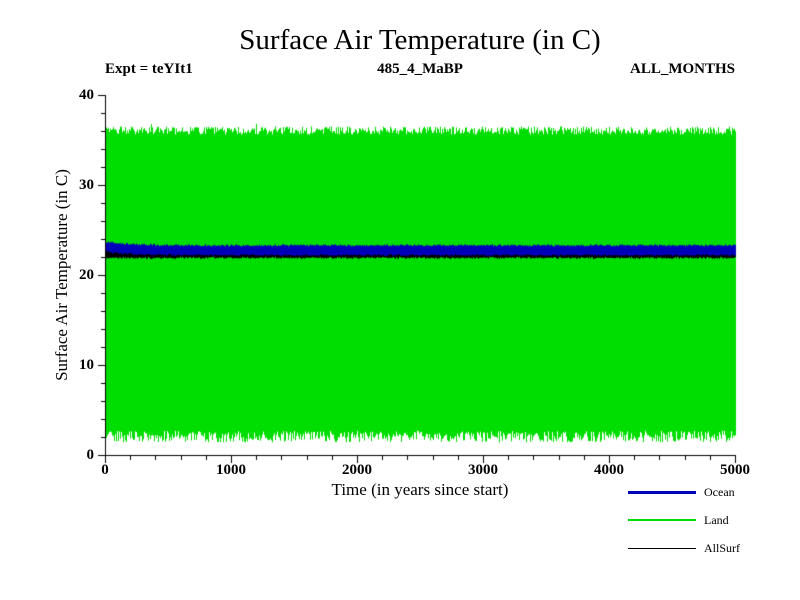 The height and width of the screenshot is (600, 800). Describe the element at coordinates (86, 365) in the screenshot. I see `y-tick-label: 10` at that location.